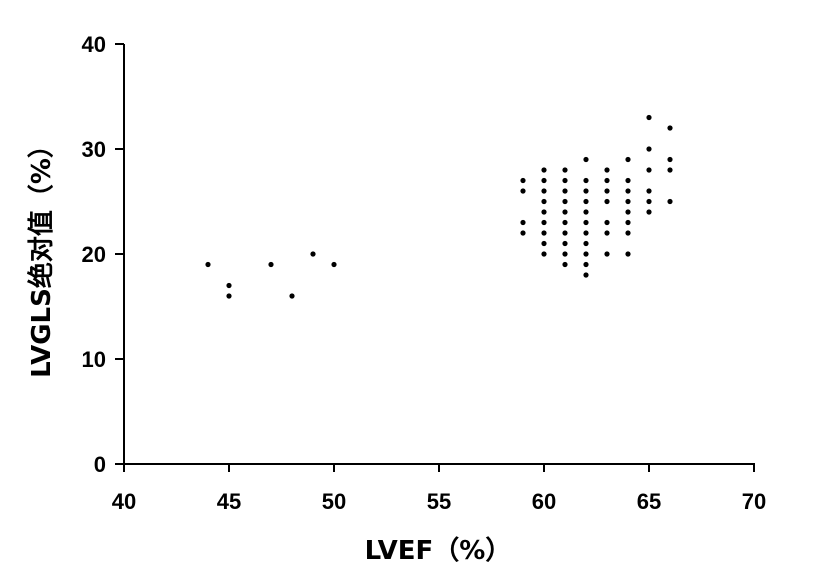 Image resolution: width=820 pixels, height=578 pixels. Describe the element at coordinates (439, 501) in the screenshot. I see `x-tick-label: 55` at that location.